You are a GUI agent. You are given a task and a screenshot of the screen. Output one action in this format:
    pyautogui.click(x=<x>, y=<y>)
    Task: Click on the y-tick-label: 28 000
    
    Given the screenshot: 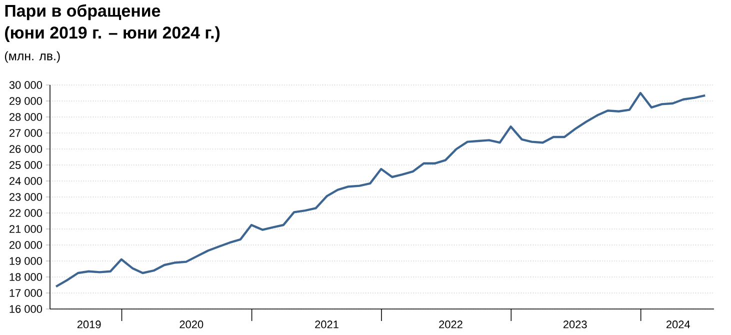 What is the action you would take?
    pyautogui.click(x=26, y=117)
    